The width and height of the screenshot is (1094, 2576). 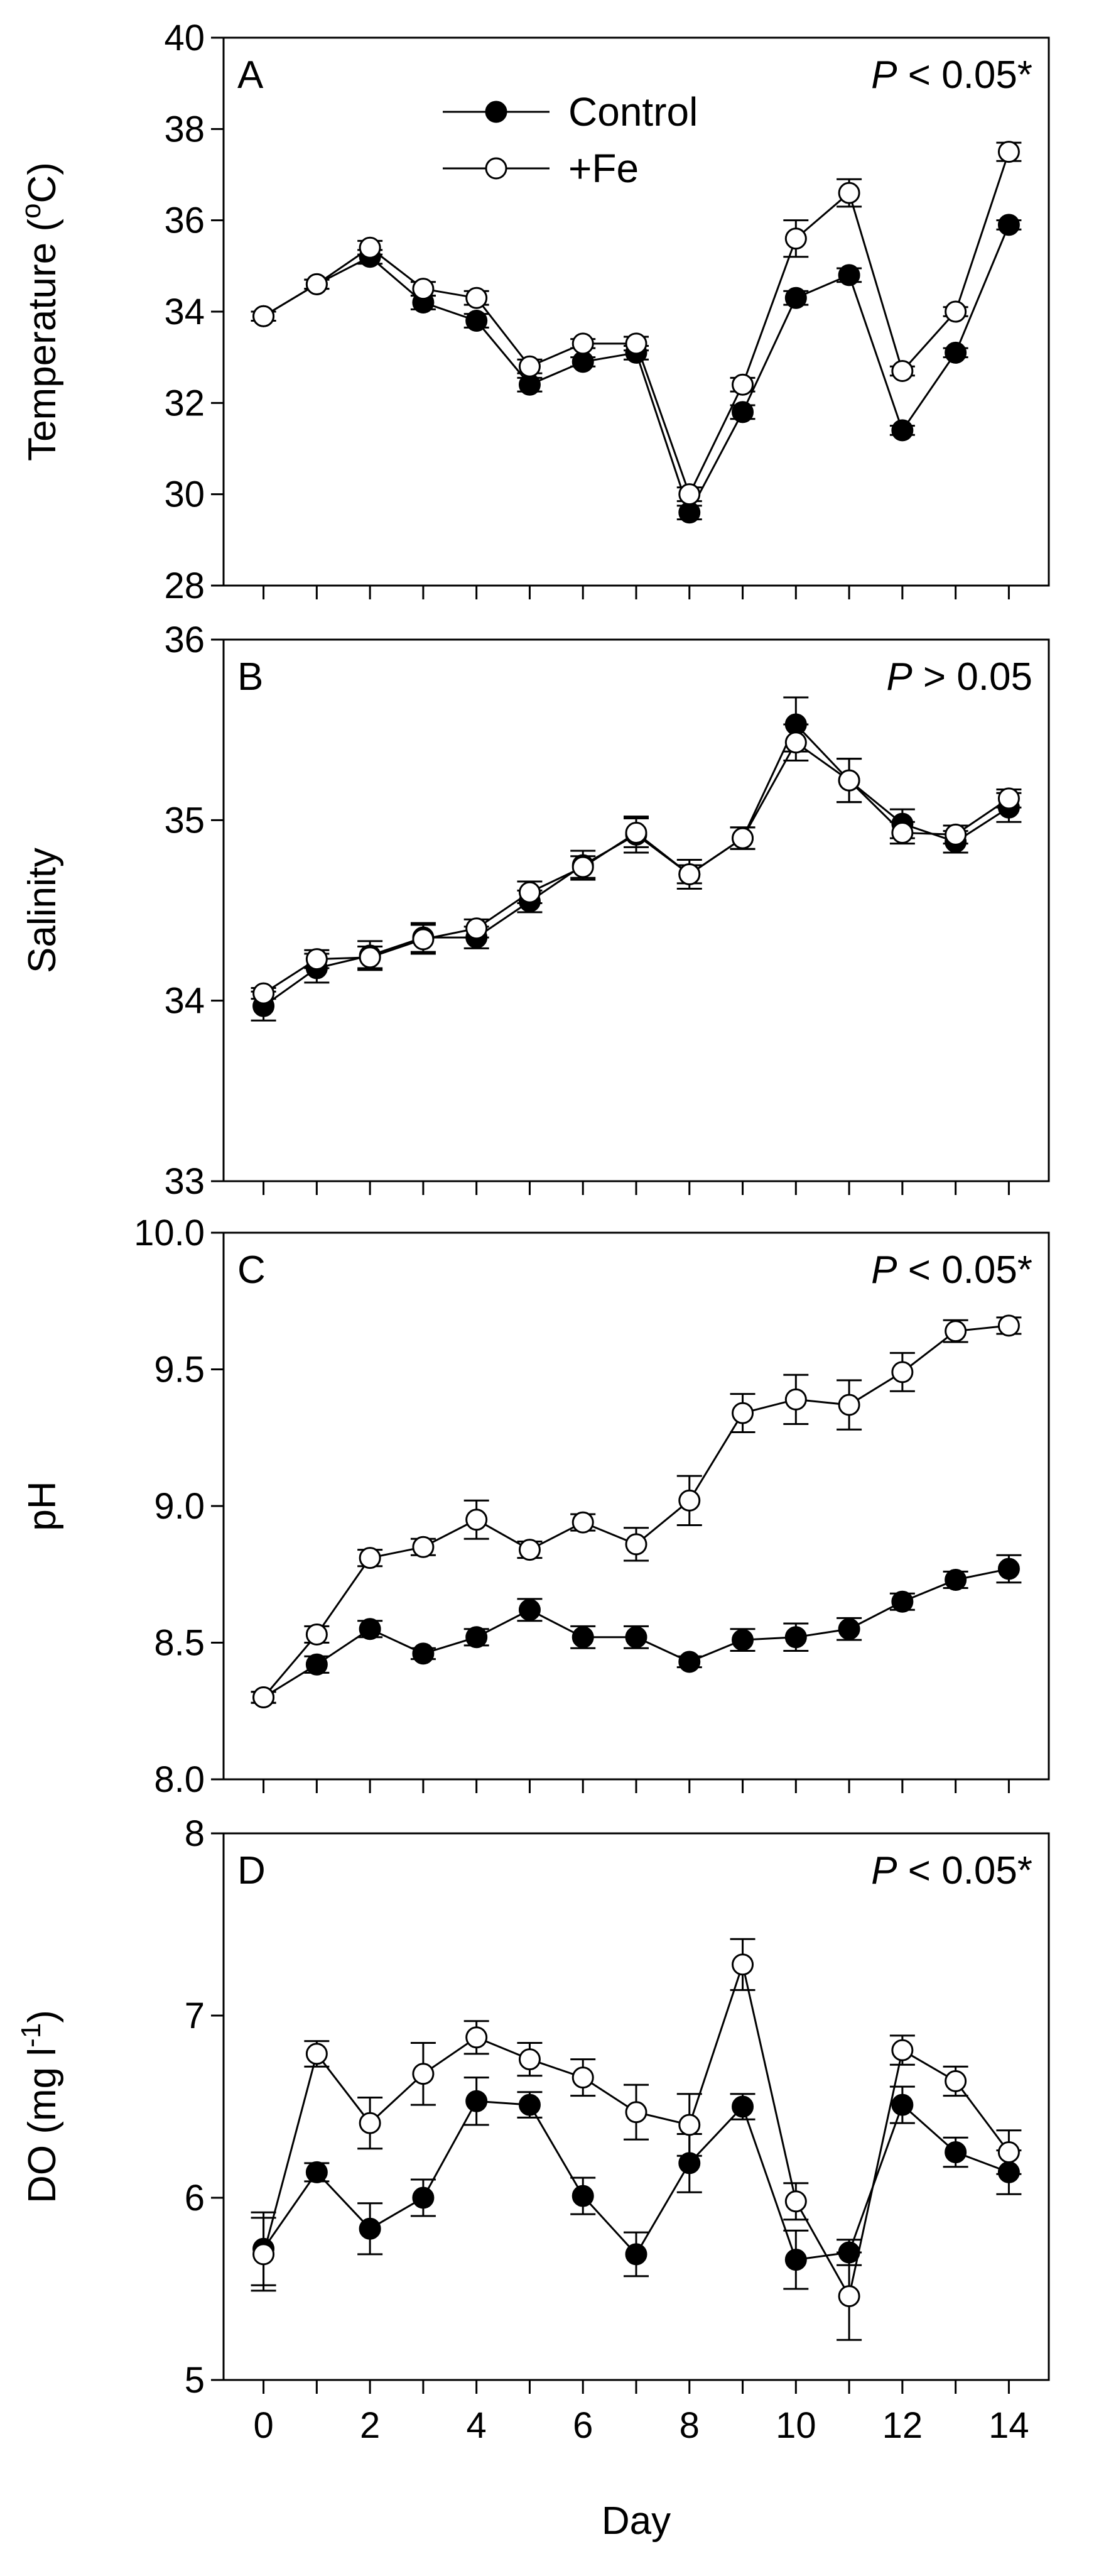 What do you see at coordinates (541, 168) in the screenshot?
I see `legend-item: +Fe` at bounding box center [541, 168].